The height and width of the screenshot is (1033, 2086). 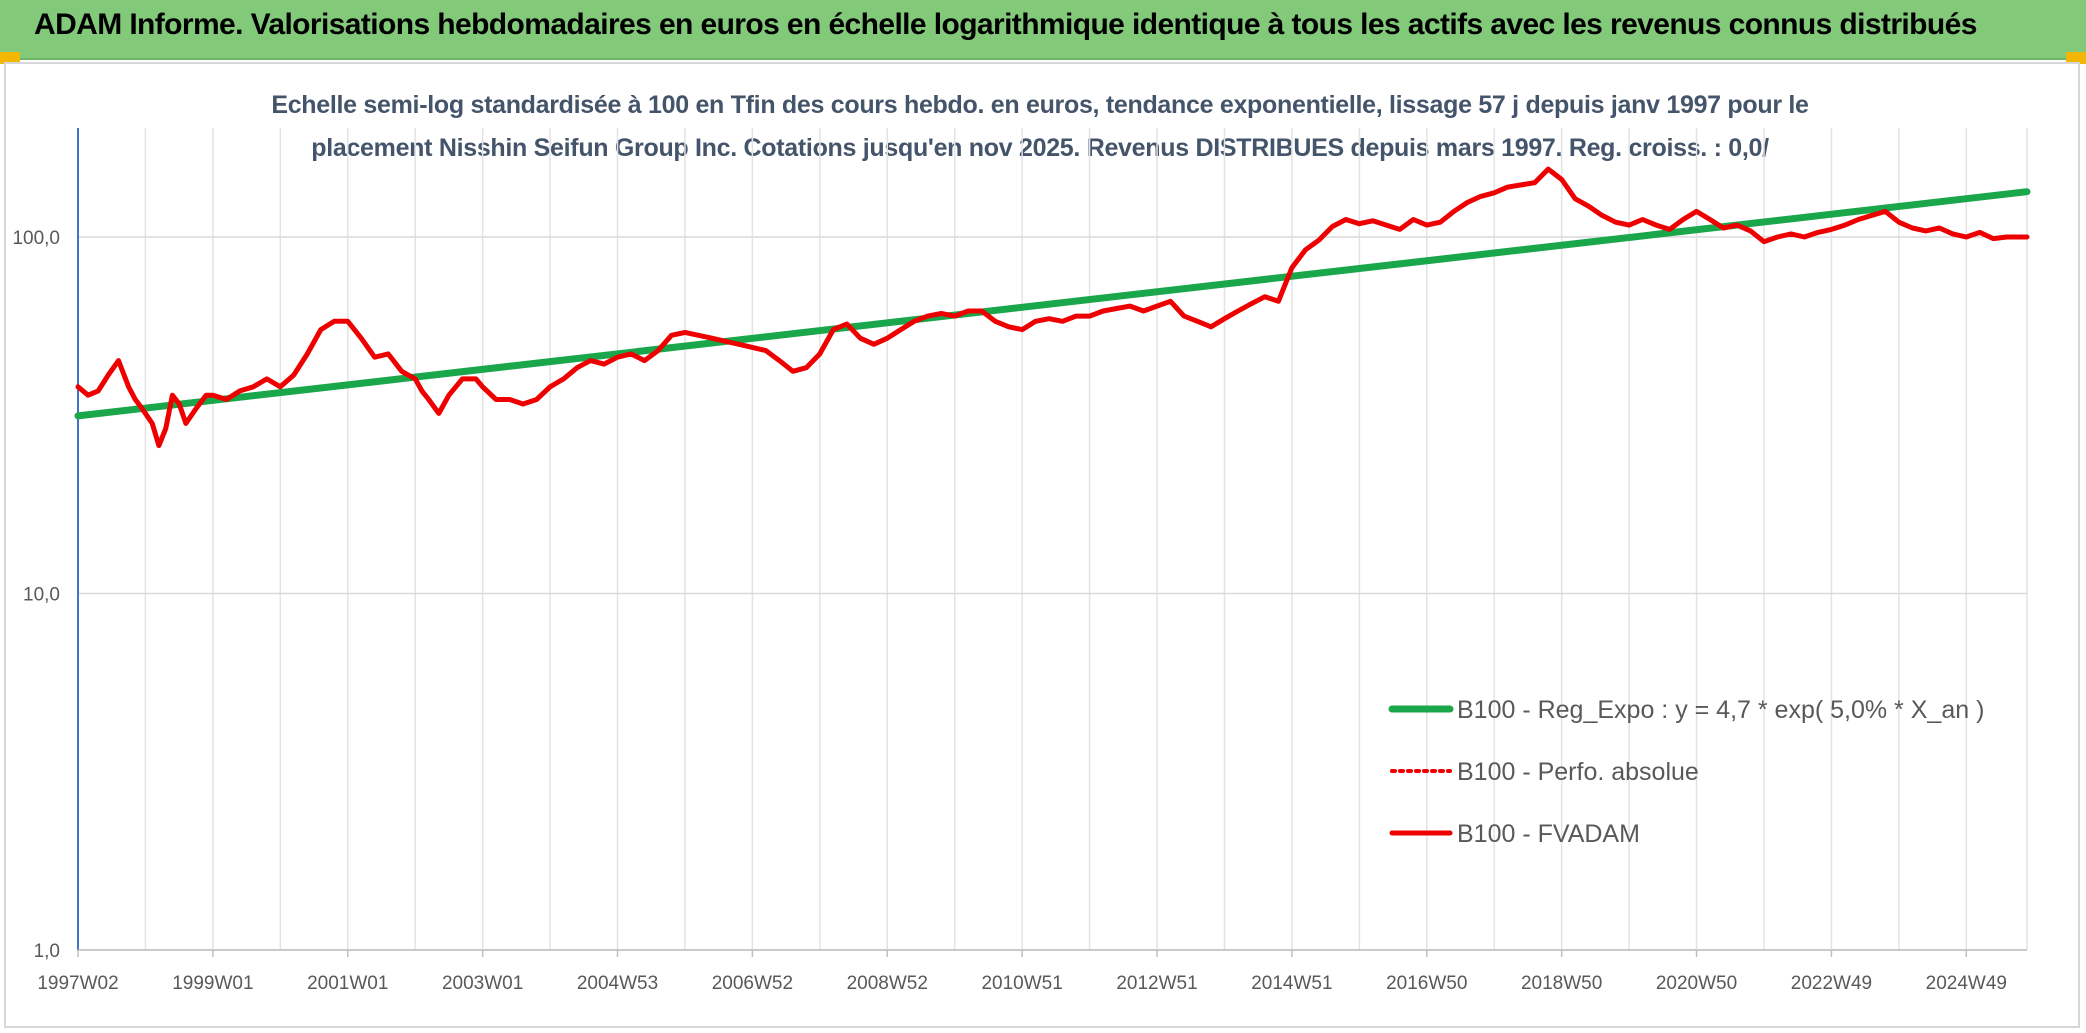 I want to click on x-tick-label: 2022W49, so click(x=1831, y=983).